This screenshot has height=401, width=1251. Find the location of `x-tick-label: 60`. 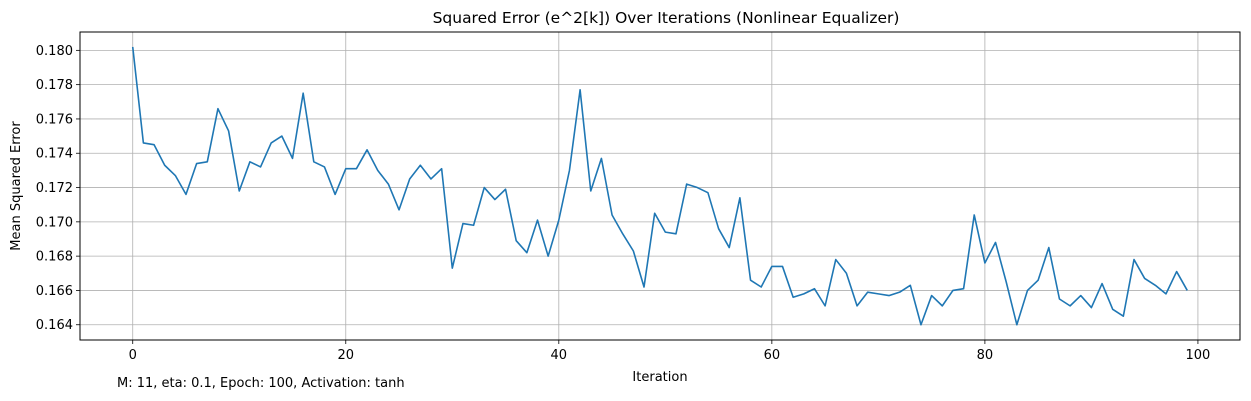

x-tick-label: 60 is located at coordinates (772, 355).